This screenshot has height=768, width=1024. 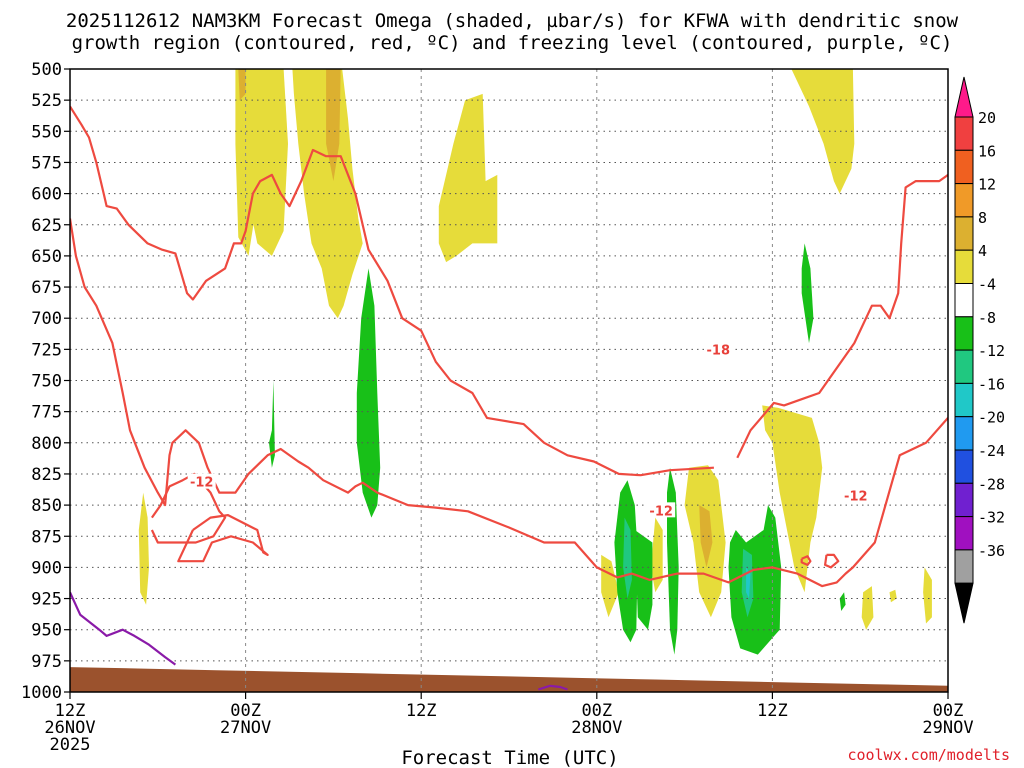 I want to click on contour-label-0: -18, so click(x=719, y=351).